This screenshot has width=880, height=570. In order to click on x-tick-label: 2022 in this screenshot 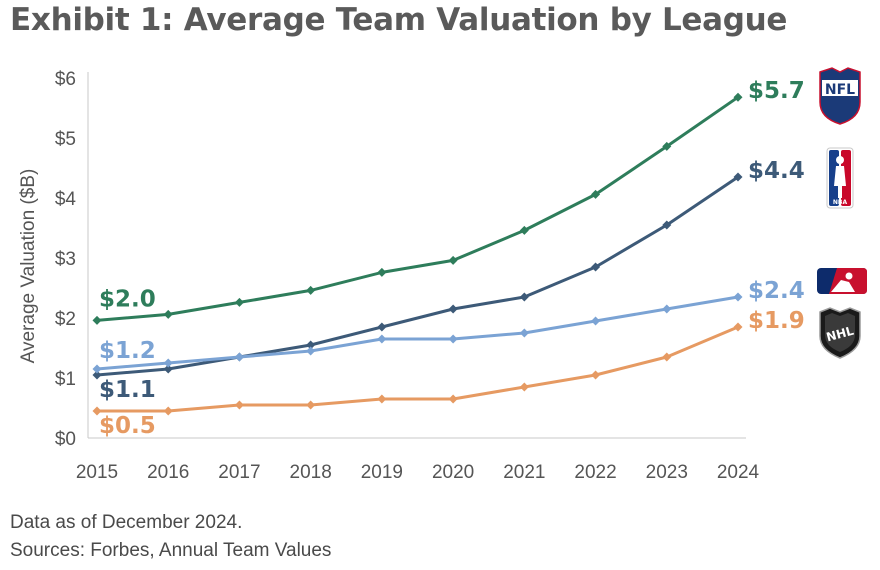, I will do `click(595, 472)`.